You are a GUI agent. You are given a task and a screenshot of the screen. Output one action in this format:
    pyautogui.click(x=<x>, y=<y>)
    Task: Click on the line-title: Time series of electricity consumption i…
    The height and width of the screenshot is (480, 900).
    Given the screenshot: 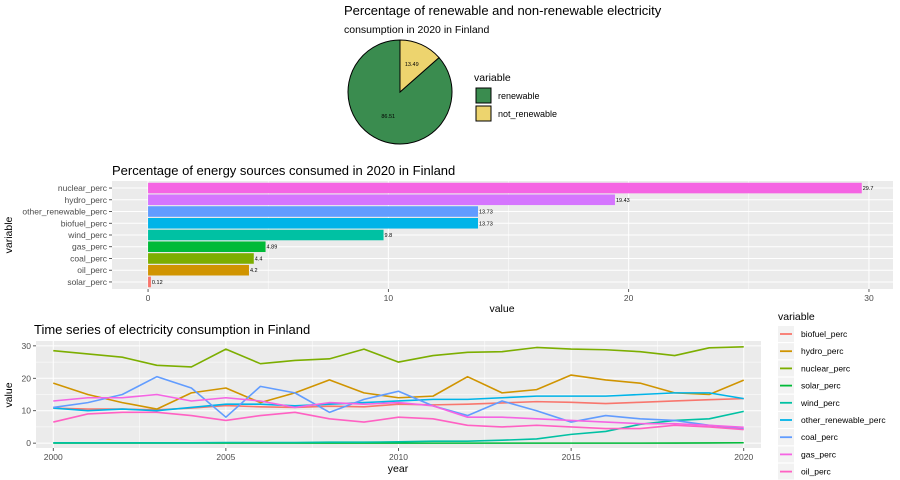 What is the action you would take?
    pyautogui.click(x=172, y=329)
    